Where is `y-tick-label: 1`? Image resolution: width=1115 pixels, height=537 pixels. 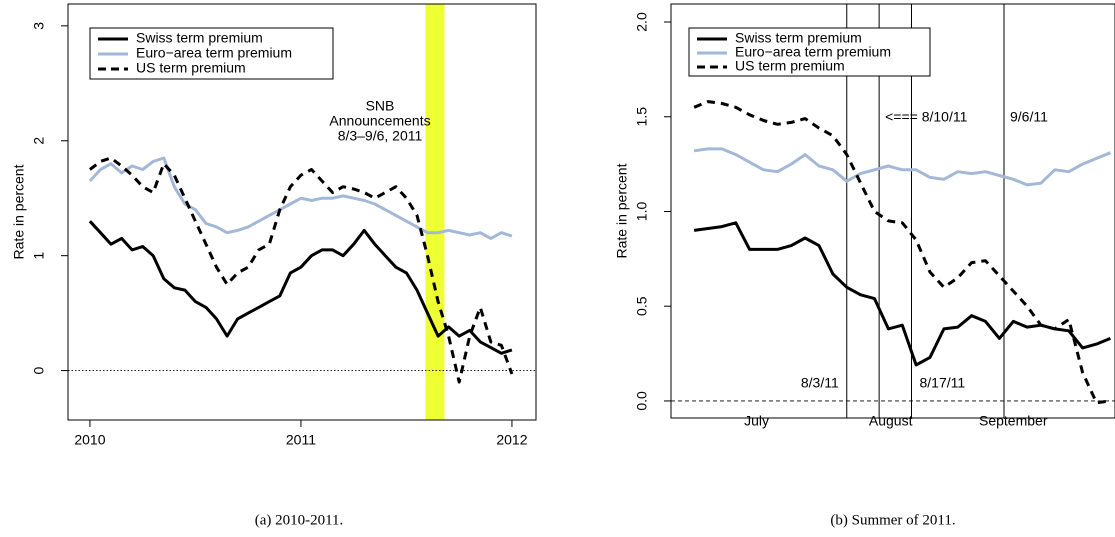 y-tick-label: 1 is located at coordinates (39, 256).